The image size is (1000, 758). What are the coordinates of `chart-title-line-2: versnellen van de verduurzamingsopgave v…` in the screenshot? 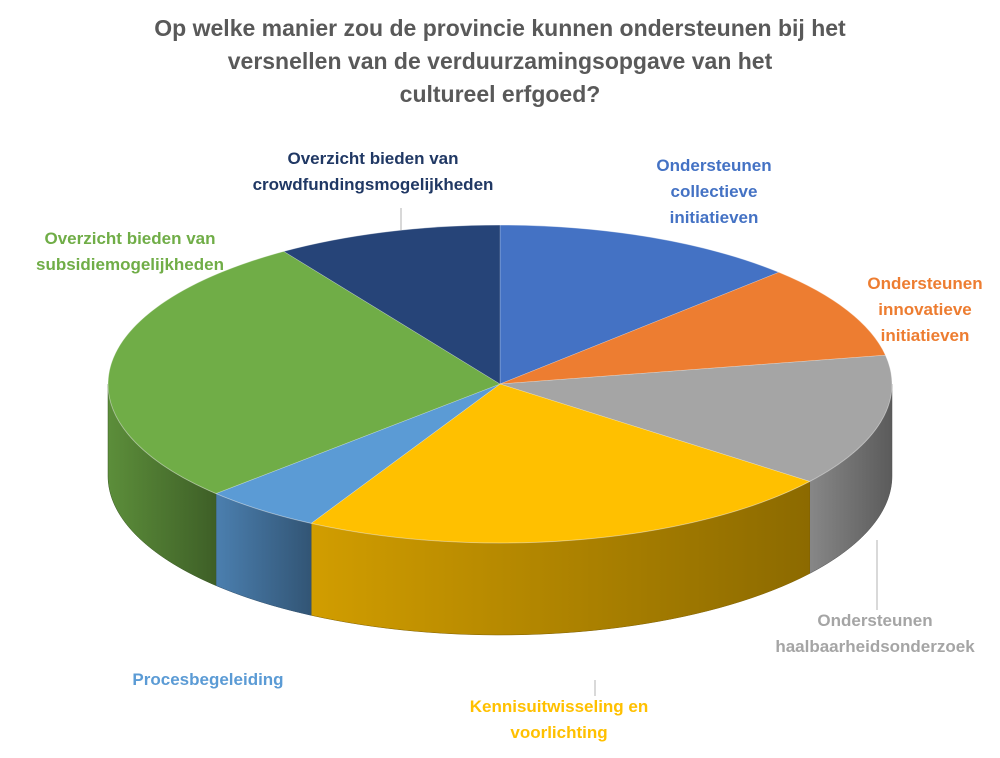 It's located at (500, 61).